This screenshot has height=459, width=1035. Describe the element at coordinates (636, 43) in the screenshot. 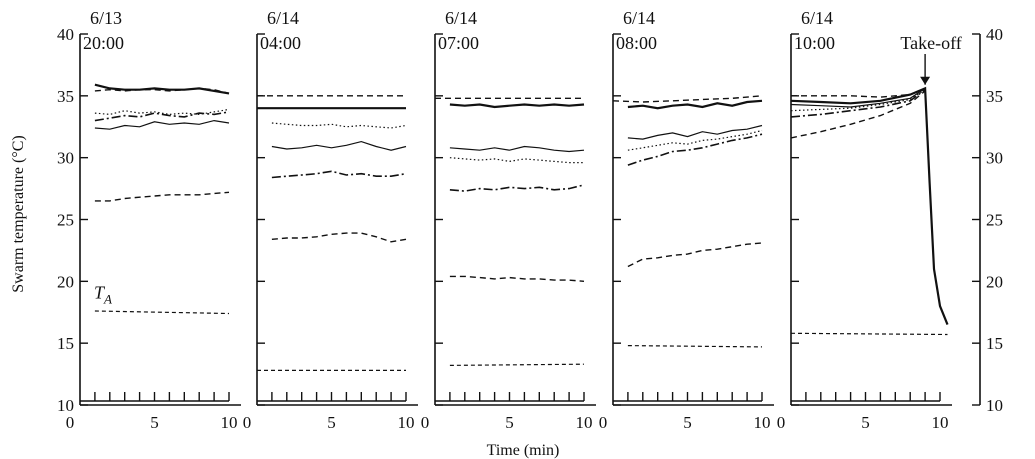

I see `panel-time-label: 08:00` at that location.